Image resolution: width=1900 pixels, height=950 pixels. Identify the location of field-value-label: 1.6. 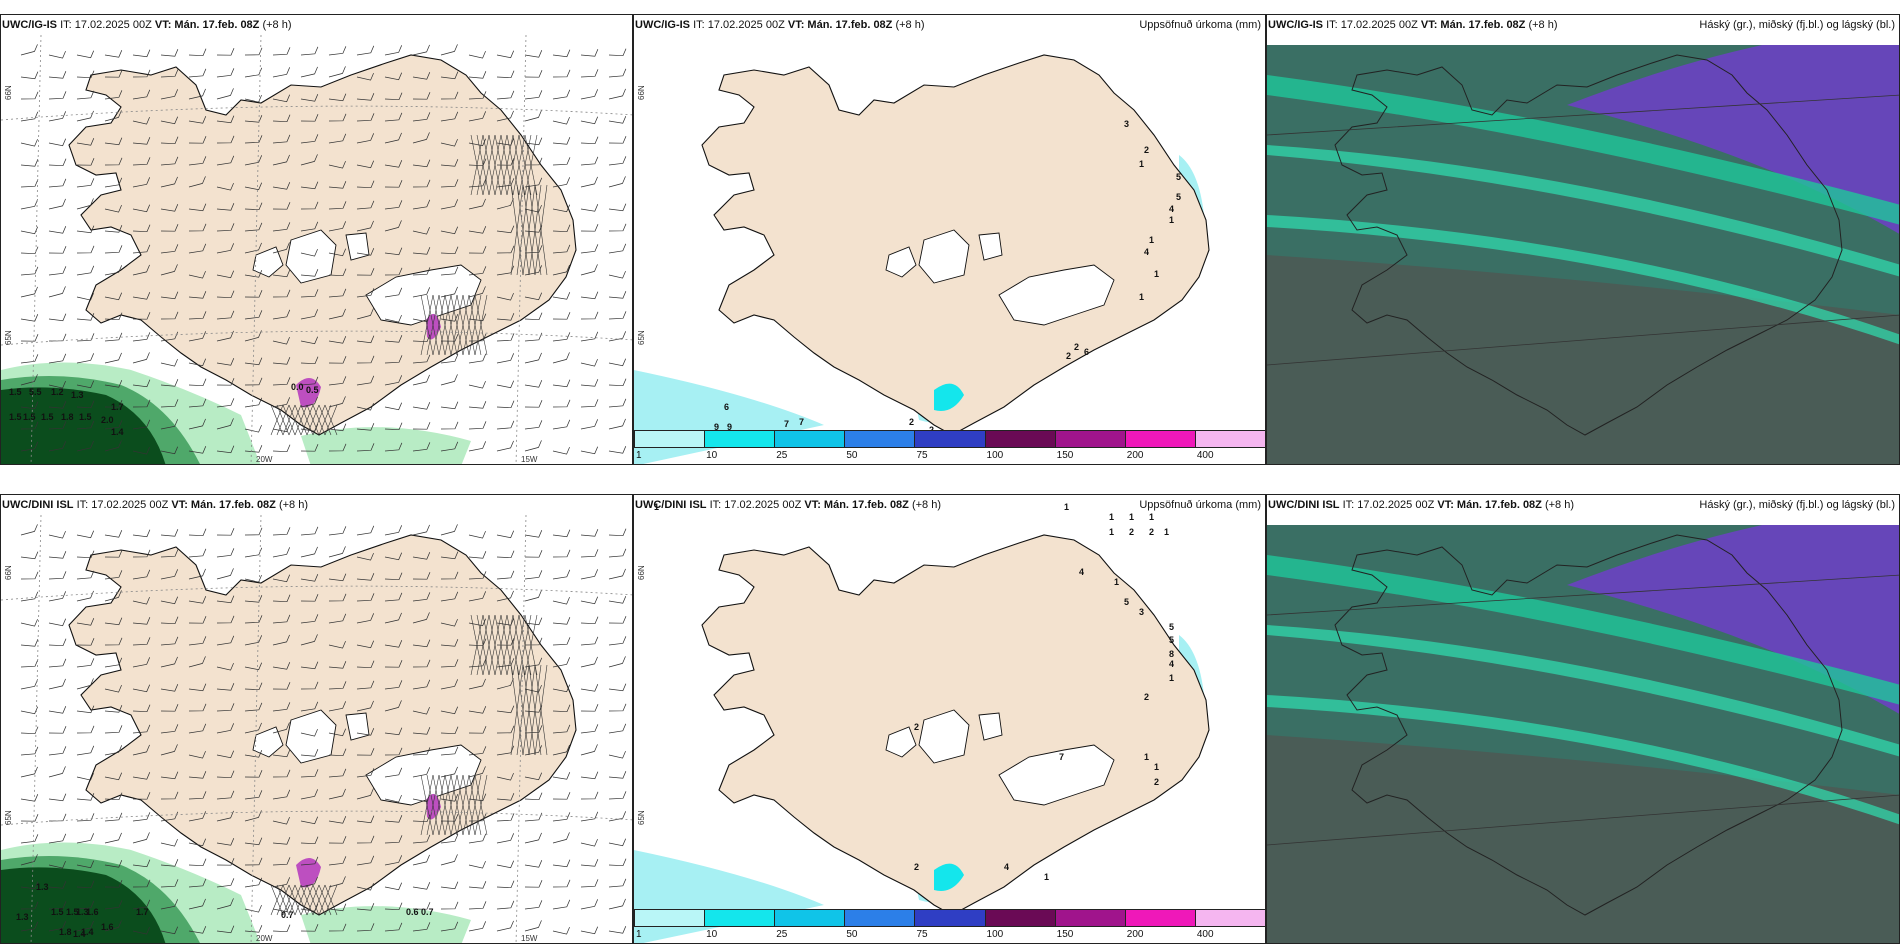
(92, 912).